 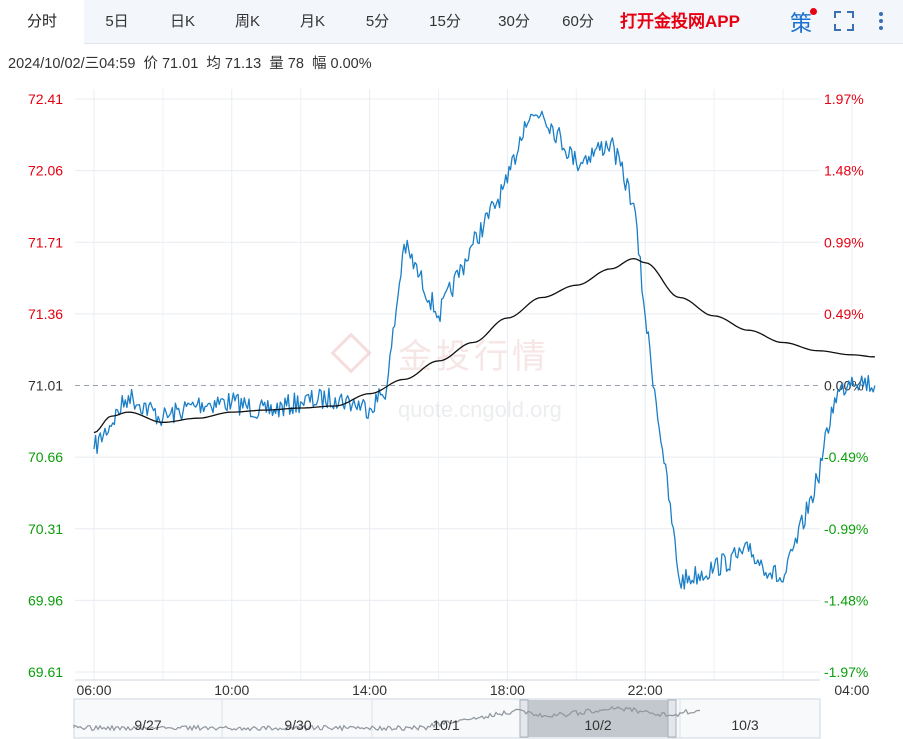 What do you see at coordinates (480, 409) in the screenshot?
I see `watermark-url: quote.cngold.org` at bounding box center [480, 409].